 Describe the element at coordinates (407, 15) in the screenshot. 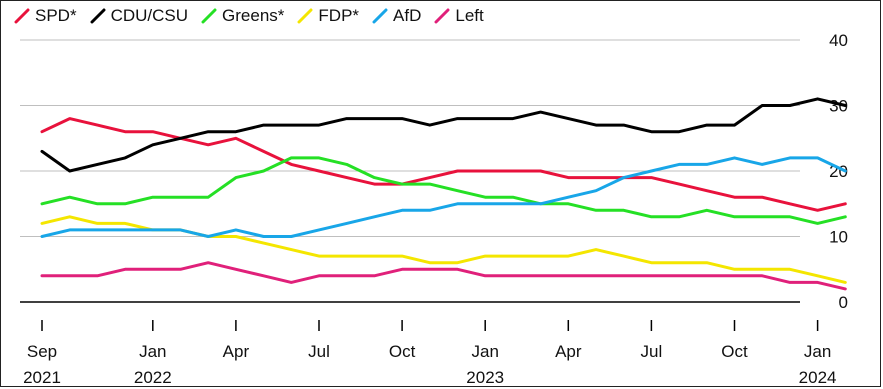

I see `legend-label: AfD` at that location.